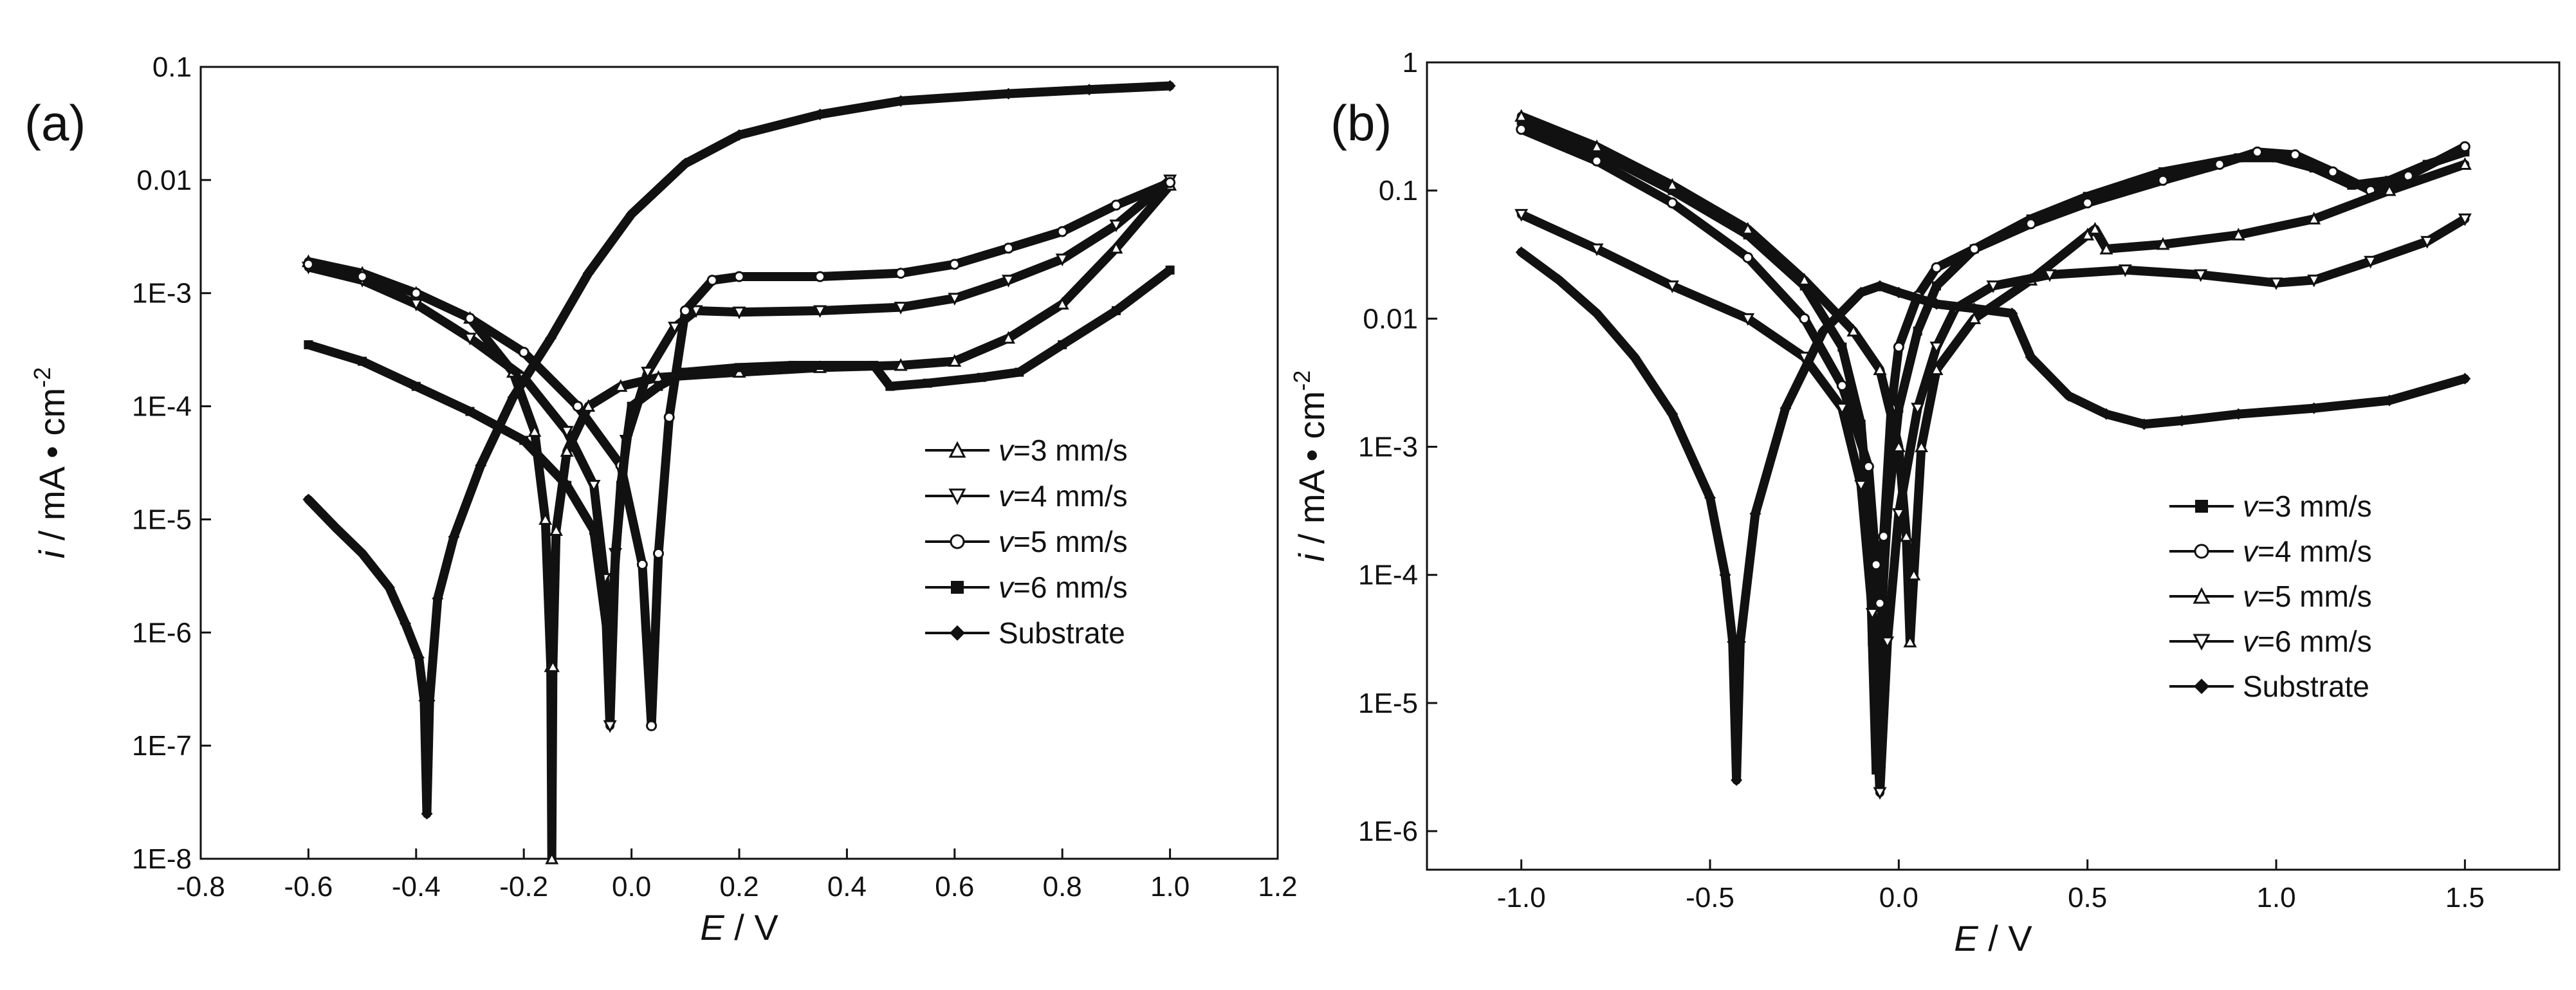 The height and width of the screenshot is (990, 2576). Describe the element at coordinates (1311, 557) in the screenshot. I see `y-axis-variable: i` at that location.